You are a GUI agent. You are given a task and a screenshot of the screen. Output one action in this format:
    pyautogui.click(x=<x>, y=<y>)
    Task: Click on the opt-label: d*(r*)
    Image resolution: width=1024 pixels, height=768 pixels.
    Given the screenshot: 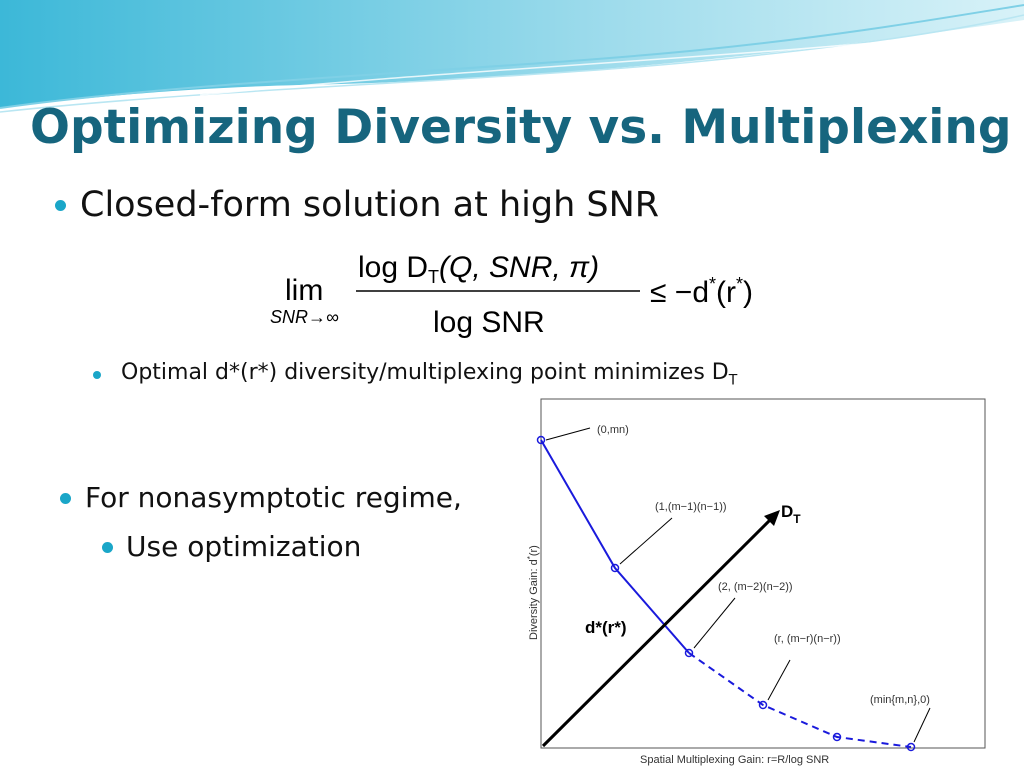 What is the action you would take?
    pyautogui.click(x=606, y=627)
    